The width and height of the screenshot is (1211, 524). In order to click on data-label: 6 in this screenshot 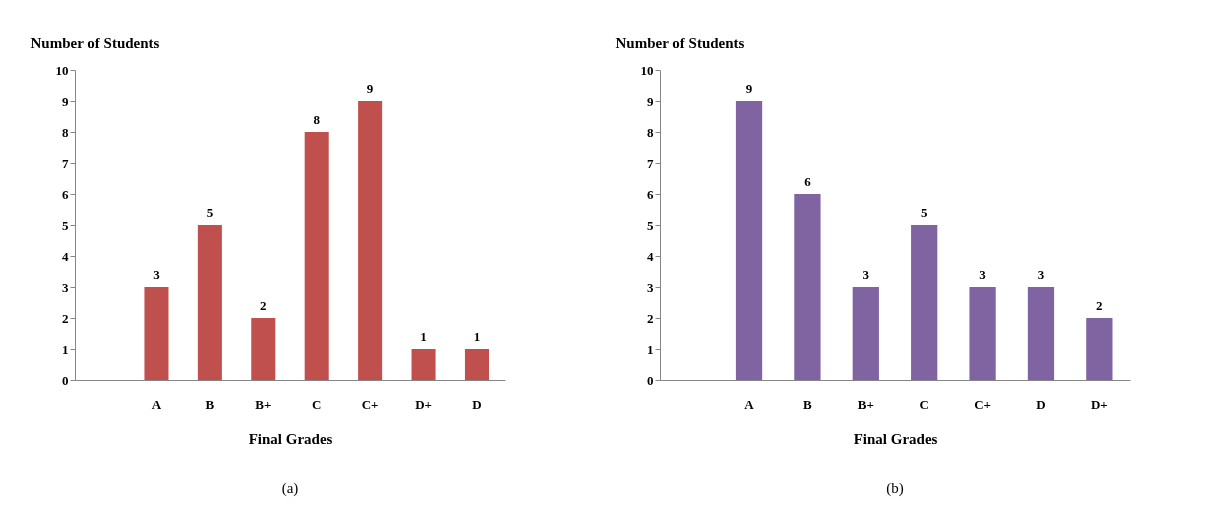, I will do `click(808, 181)`.